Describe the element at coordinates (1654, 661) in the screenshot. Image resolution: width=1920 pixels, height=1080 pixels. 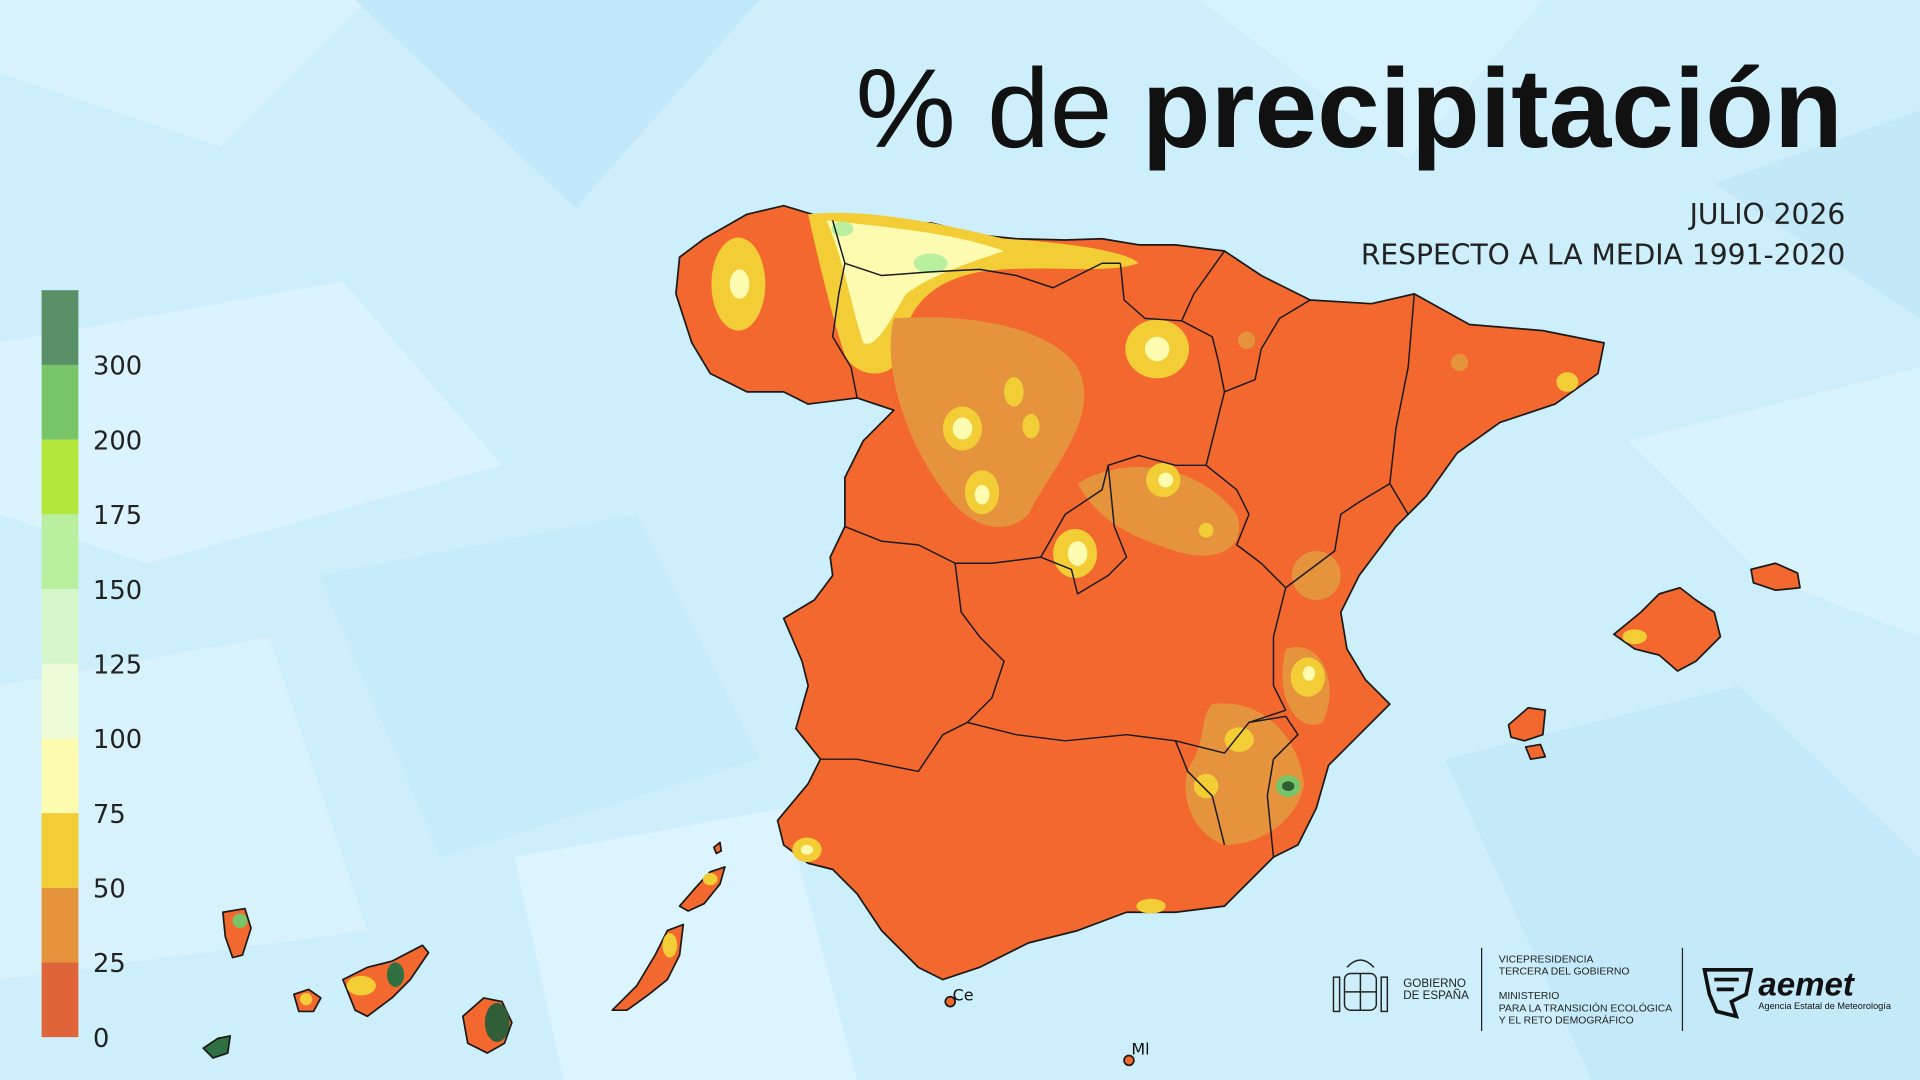
I see `balearic-islands` at that location.